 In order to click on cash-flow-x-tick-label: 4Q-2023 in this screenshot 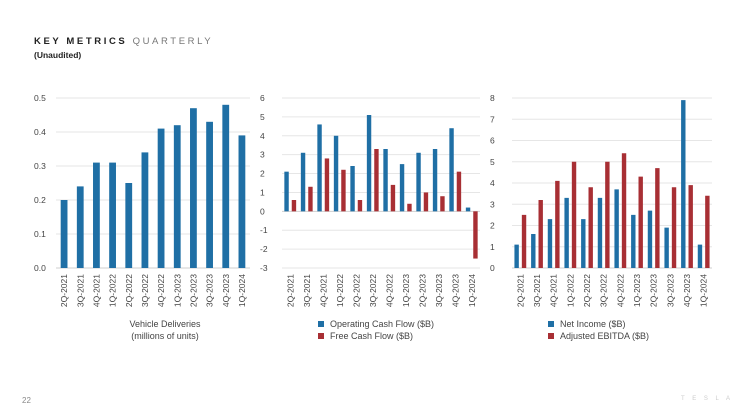, I will do `click(455, 290)`.